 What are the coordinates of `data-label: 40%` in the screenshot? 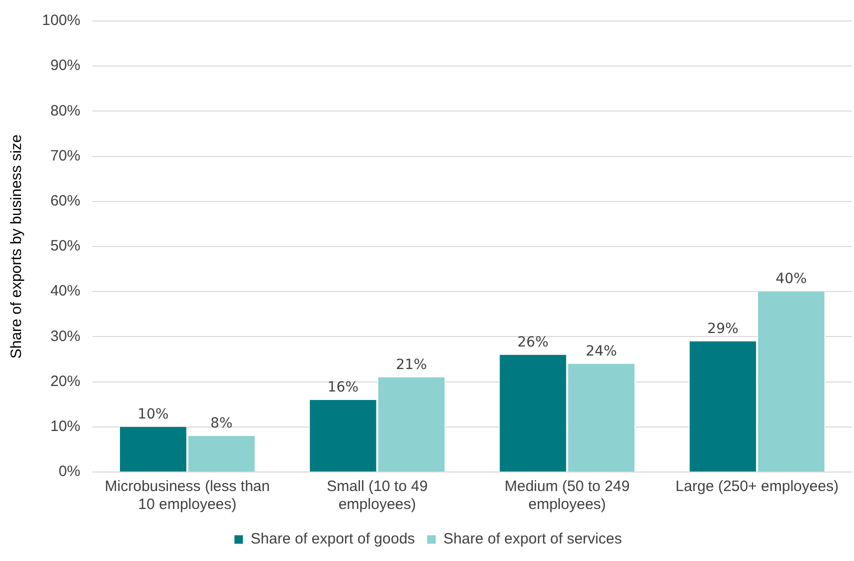 It's located at (791, 279).